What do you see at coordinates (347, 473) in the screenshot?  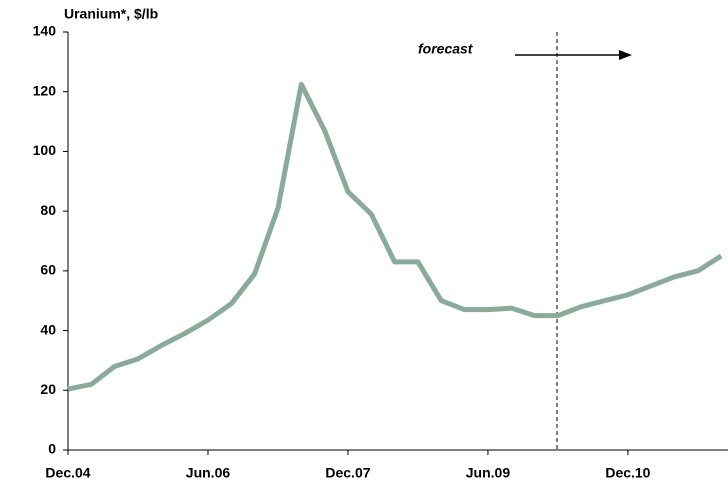 I see `x-tick-label: Dec.07` at bounding box center [347, 473].